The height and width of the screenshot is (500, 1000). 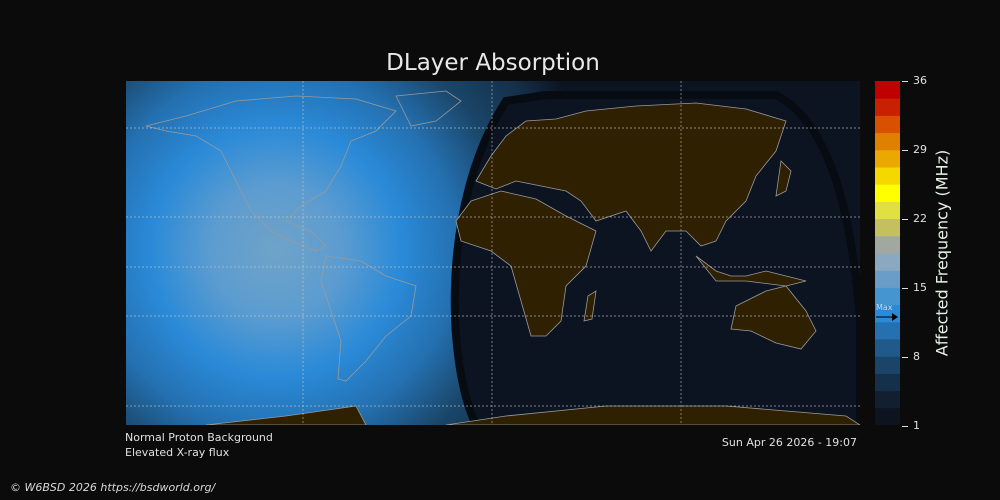 I want to click on chart-title: DLayer Absorption, so click(x=493, y=63).